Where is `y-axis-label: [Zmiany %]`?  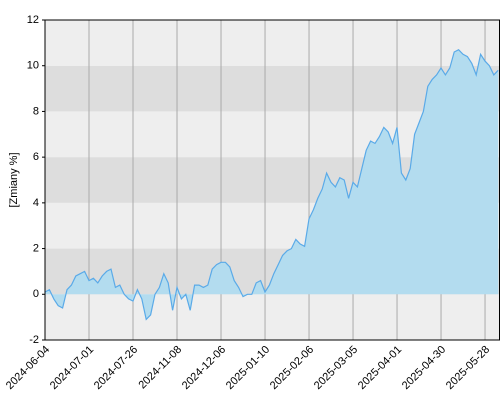 y-axis-label: [Zmiany %] is located at coordinates (14, 179).